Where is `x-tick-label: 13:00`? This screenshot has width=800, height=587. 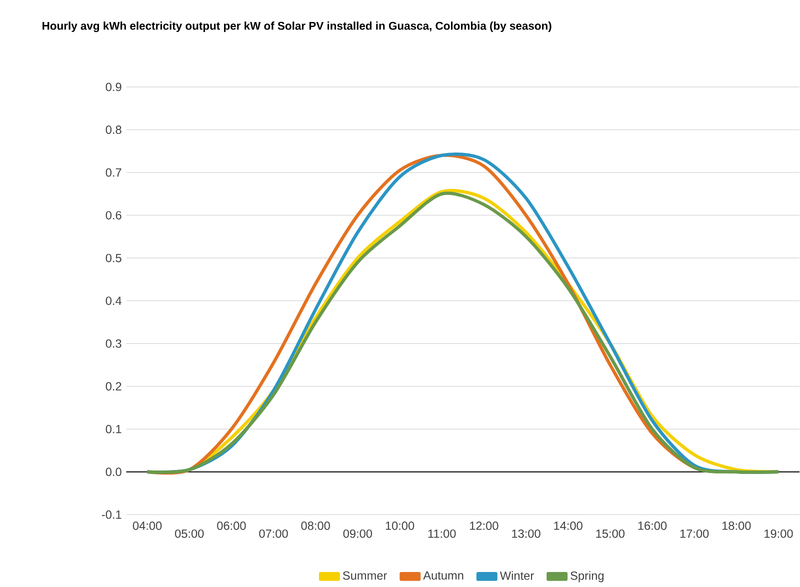 x-tick-label: 13:00 is located at coordinates (526, 534).